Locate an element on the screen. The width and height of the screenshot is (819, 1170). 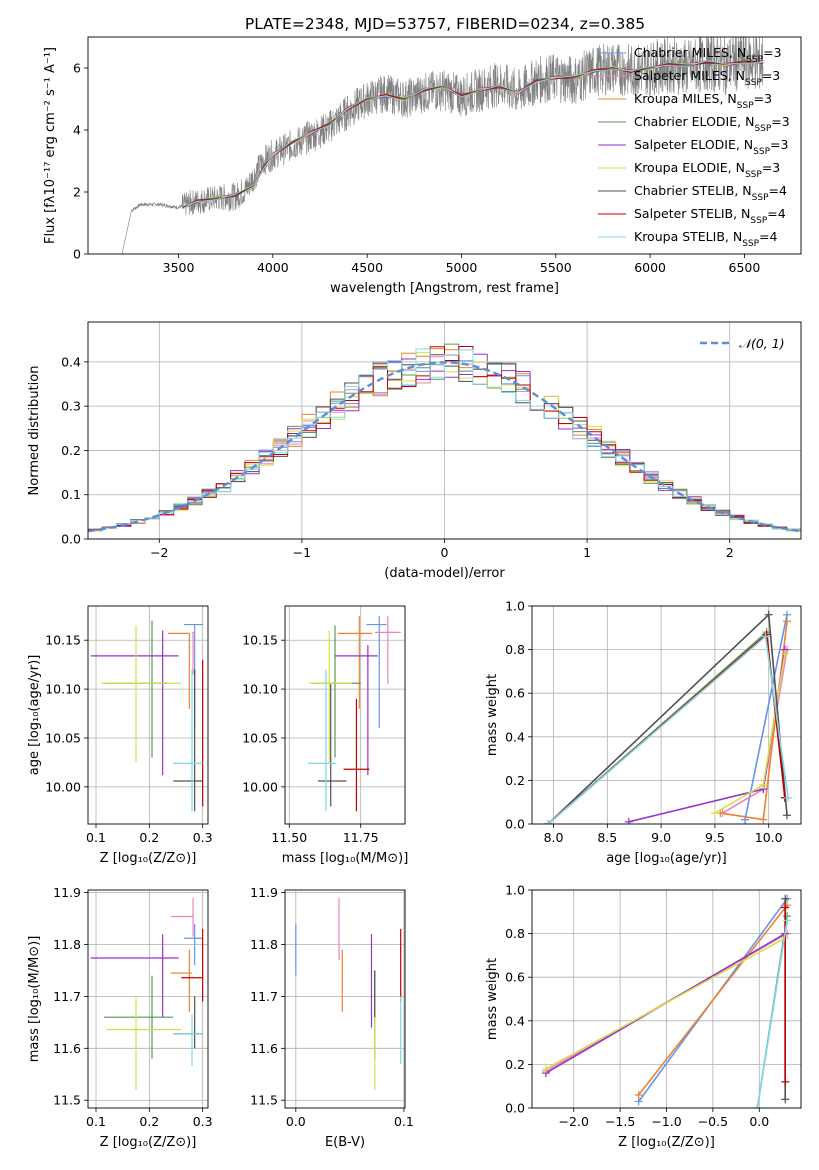
residual-distribution-x-tick-label: 0 is located at coordinates (445, 552).